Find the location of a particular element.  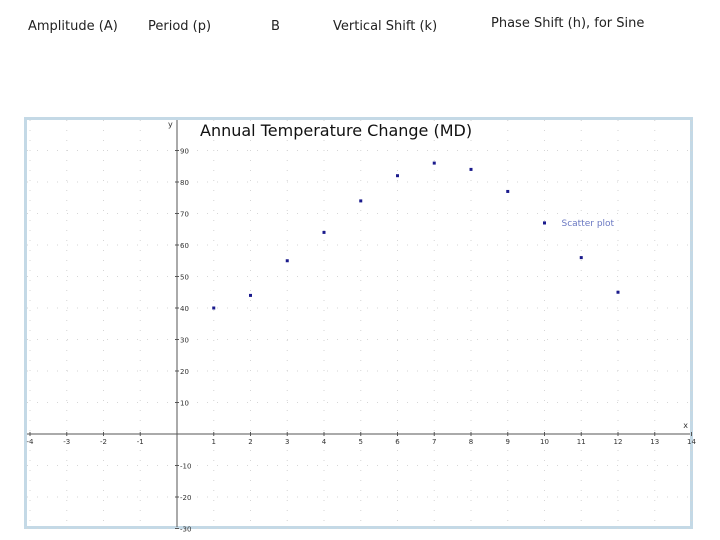

y-tick-label: 50 is located at coordinates (184, 278).